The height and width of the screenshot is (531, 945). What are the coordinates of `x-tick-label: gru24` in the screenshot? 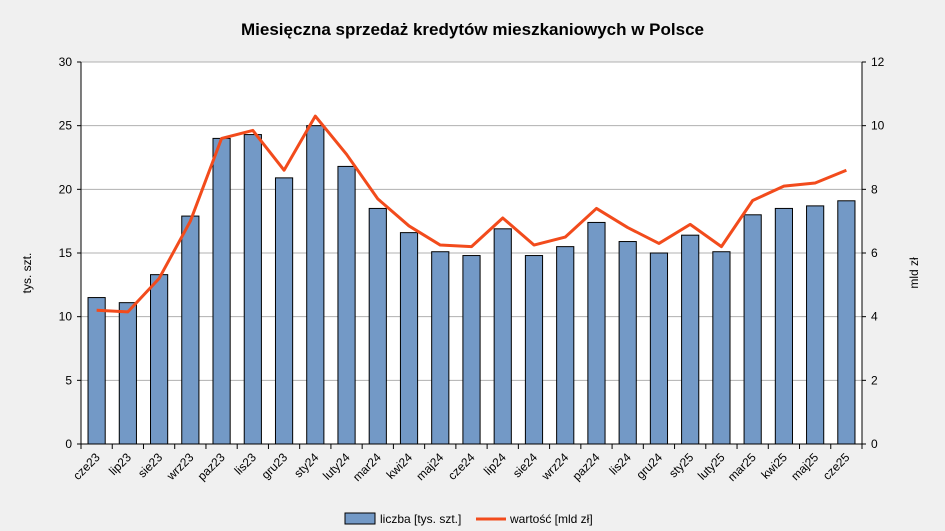 It's located at (649, 466).